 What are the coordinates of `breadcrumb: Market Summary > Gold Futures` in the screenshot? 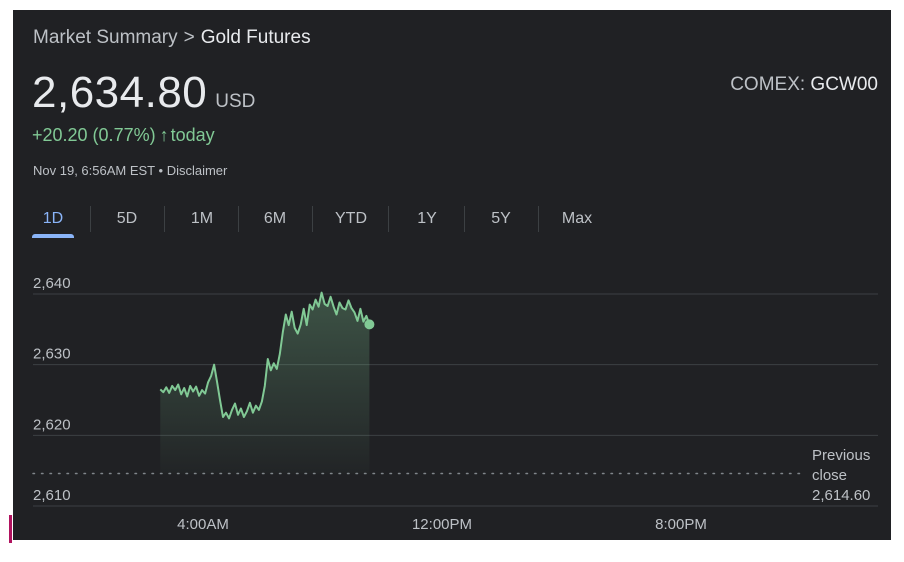 It's located at (172, 38).